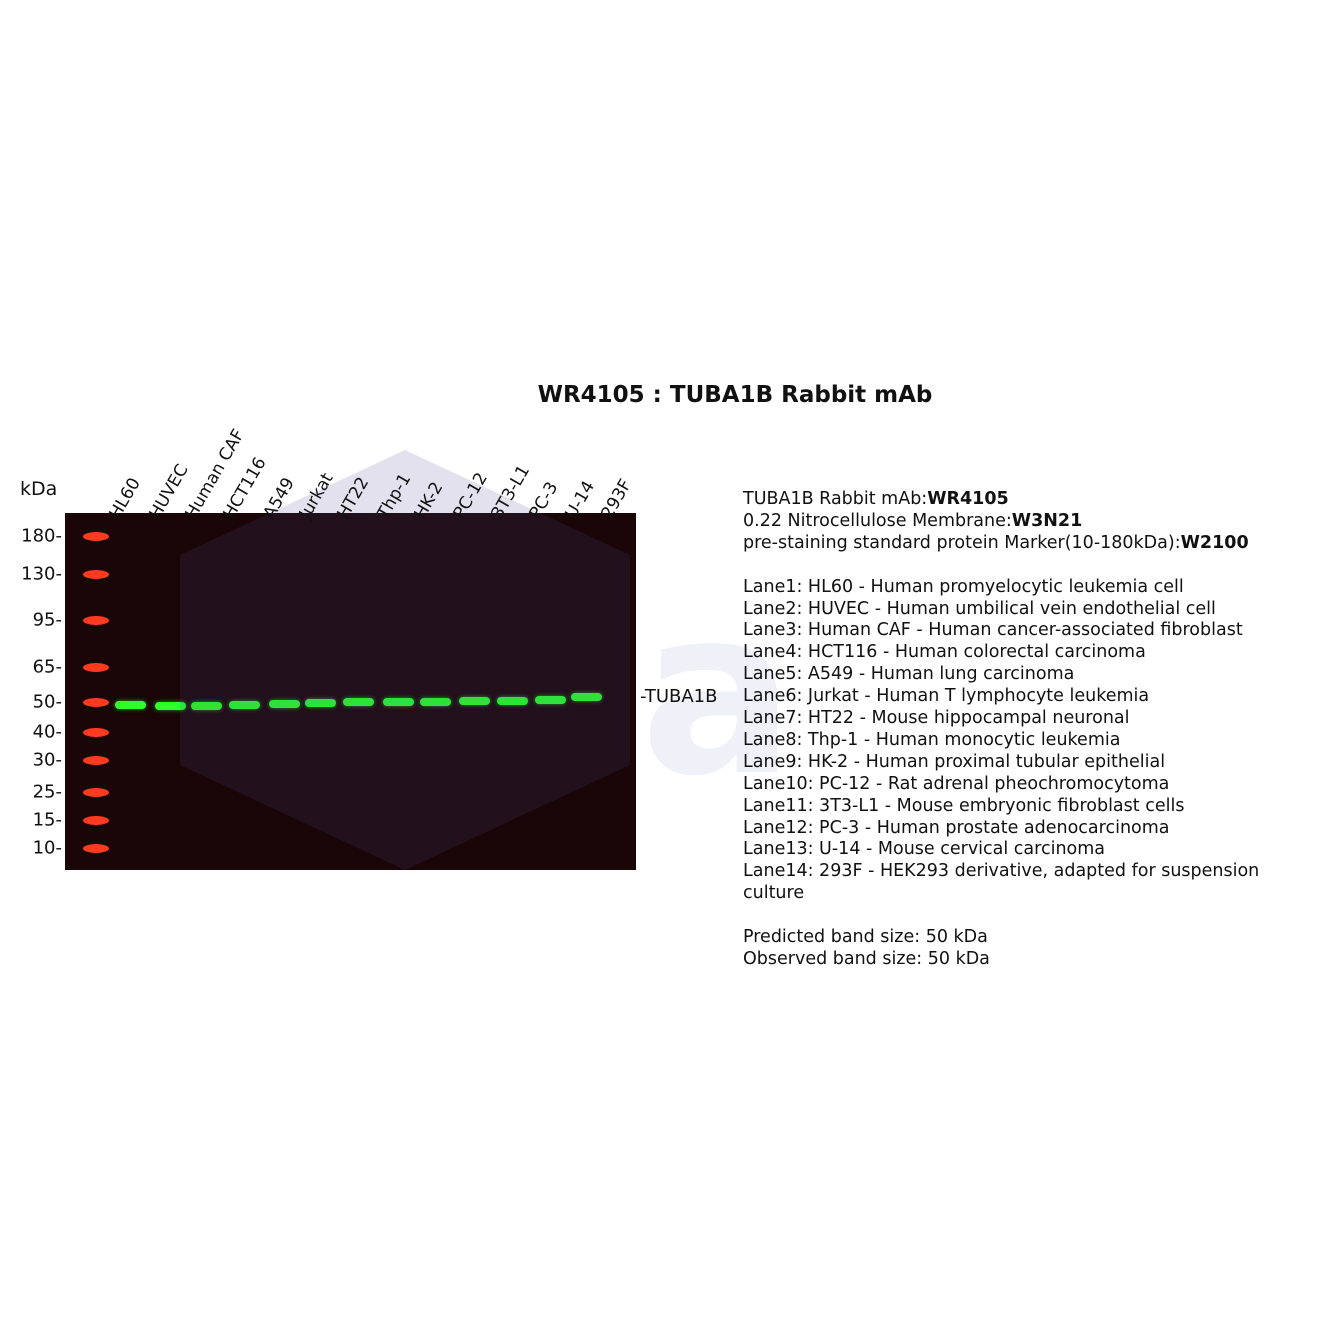 This screenshot has height=1320, width=1320. I want to click on membrane-line: 0.22 Nitrocellulose Membrane:W3N21, so click(1031, 522).